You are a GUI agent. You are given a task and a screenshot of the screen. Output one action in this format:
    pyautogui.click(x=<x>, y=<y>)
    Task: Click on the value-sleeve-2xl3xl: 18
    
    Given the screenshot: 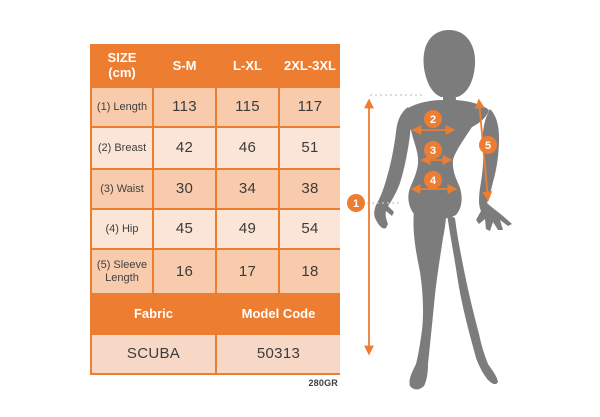 What is the action you would take?
    pyautogui.click(x=310, y=271)
    